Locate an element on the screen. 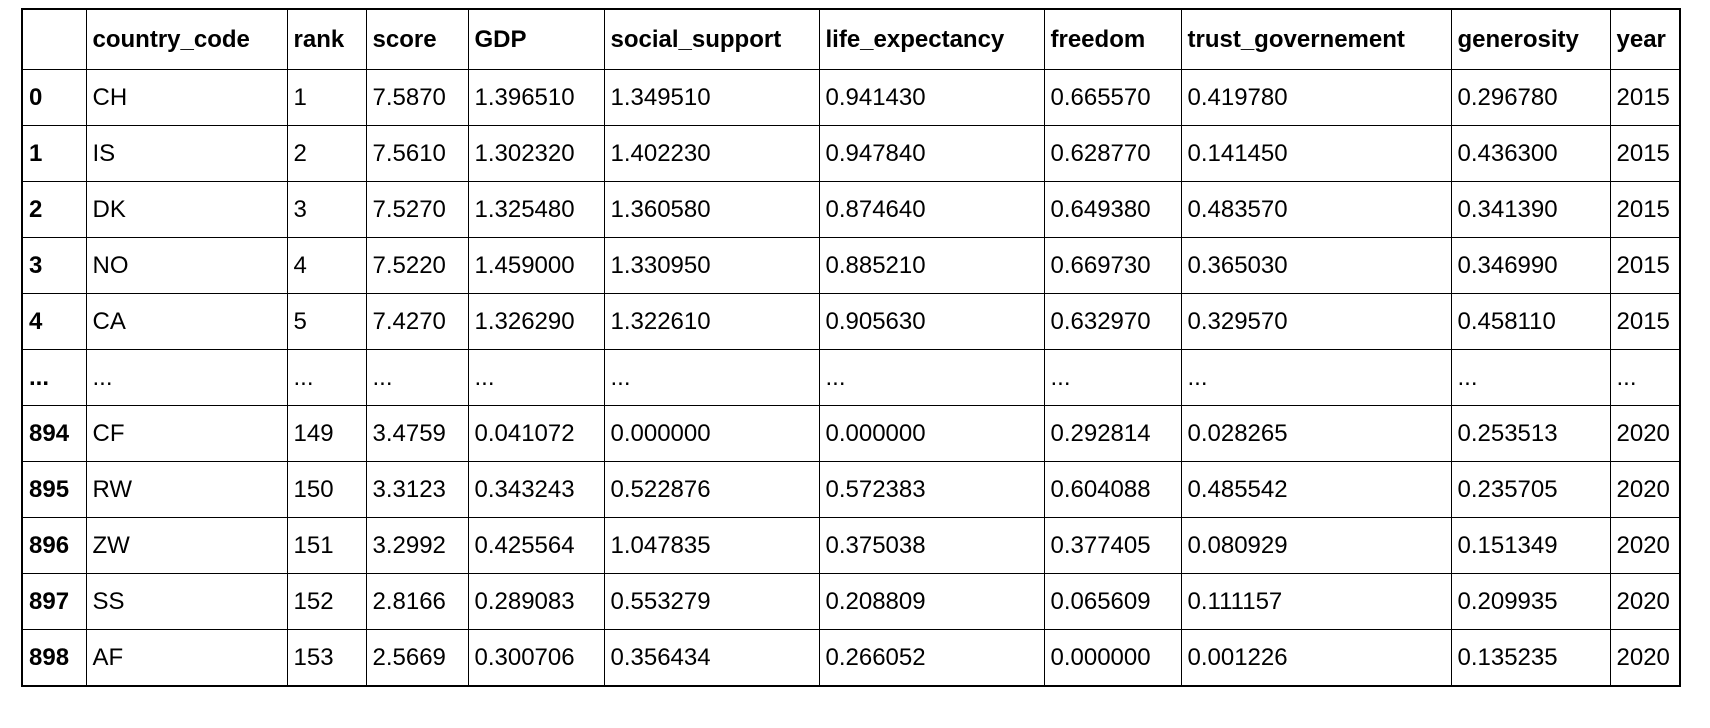  row-index: 898 is located at coordinates (54, 658).